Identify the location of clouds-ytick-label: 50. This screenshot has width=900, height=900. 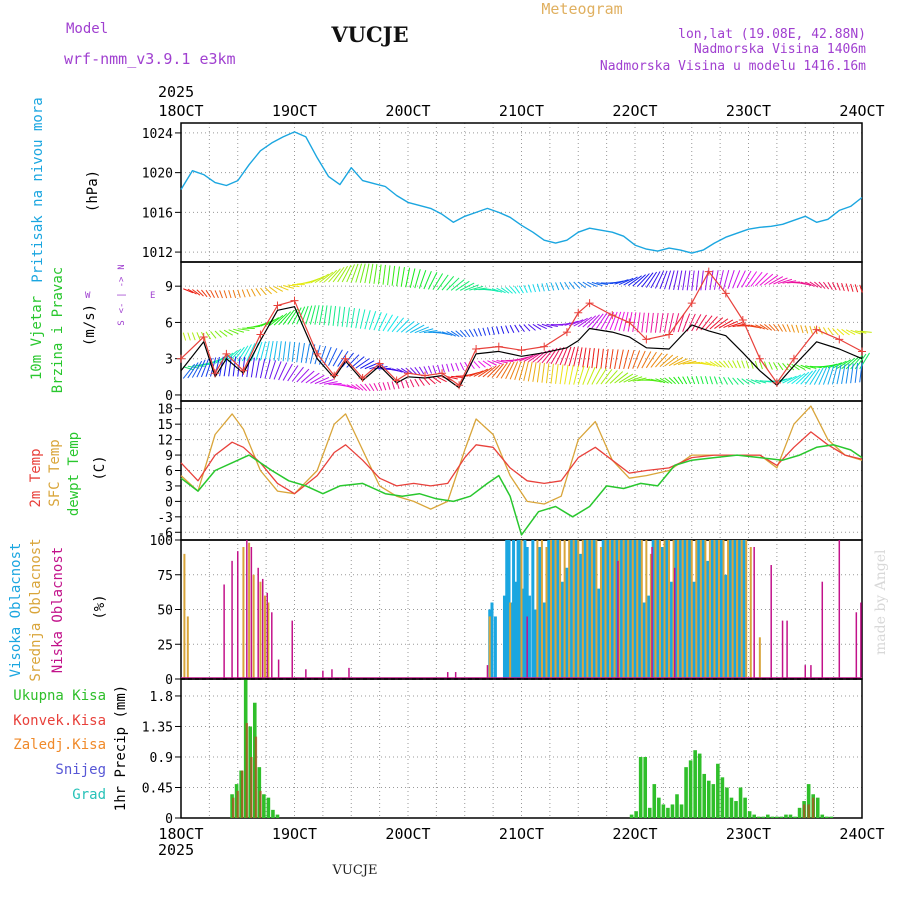
(165, 611).